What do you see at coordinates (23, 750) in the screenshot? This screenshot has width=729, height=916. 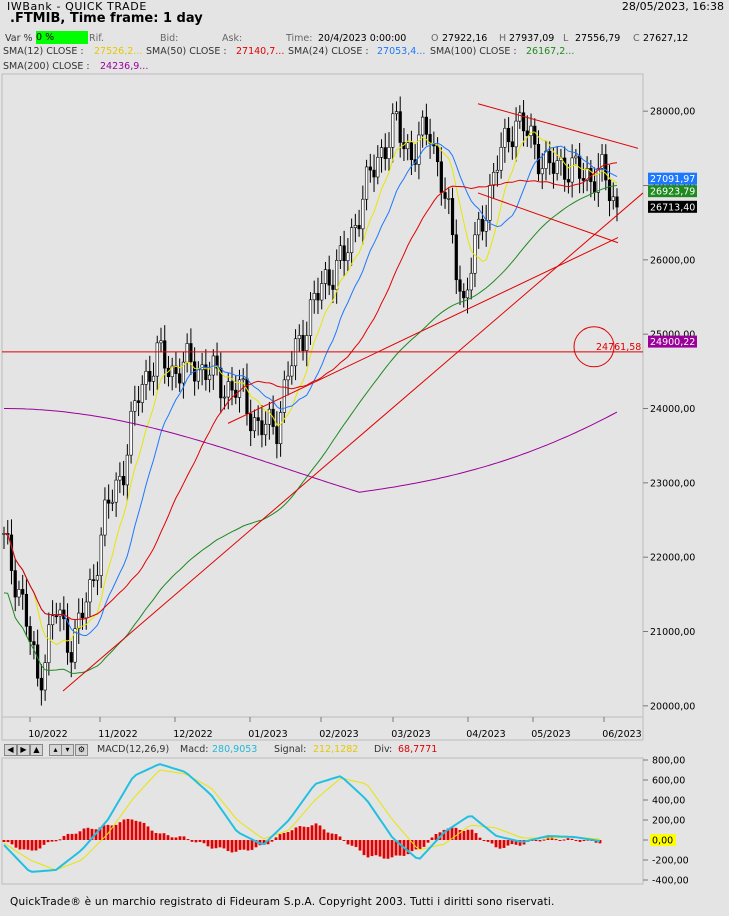 I see `arrow-right-icon: ▶` at bounding box center [23, 750].